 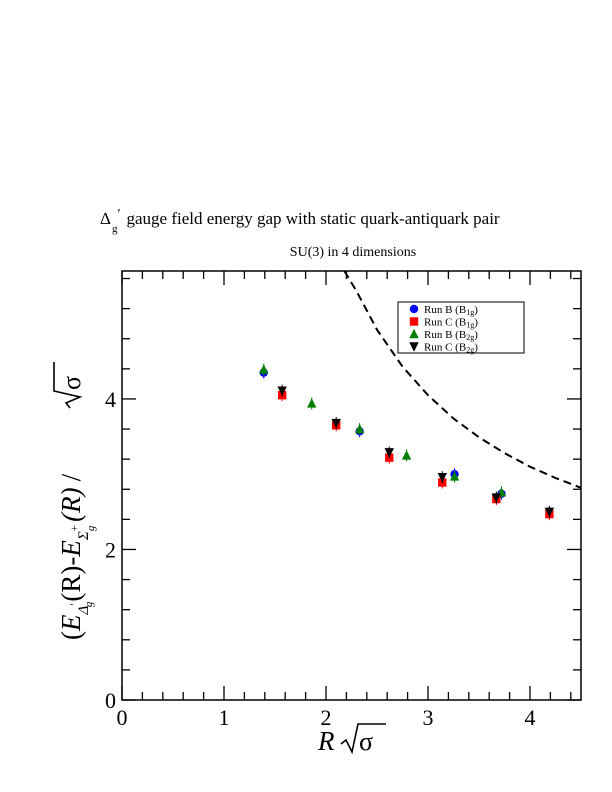 I want to click on data-points, so click(x=407, y=442).